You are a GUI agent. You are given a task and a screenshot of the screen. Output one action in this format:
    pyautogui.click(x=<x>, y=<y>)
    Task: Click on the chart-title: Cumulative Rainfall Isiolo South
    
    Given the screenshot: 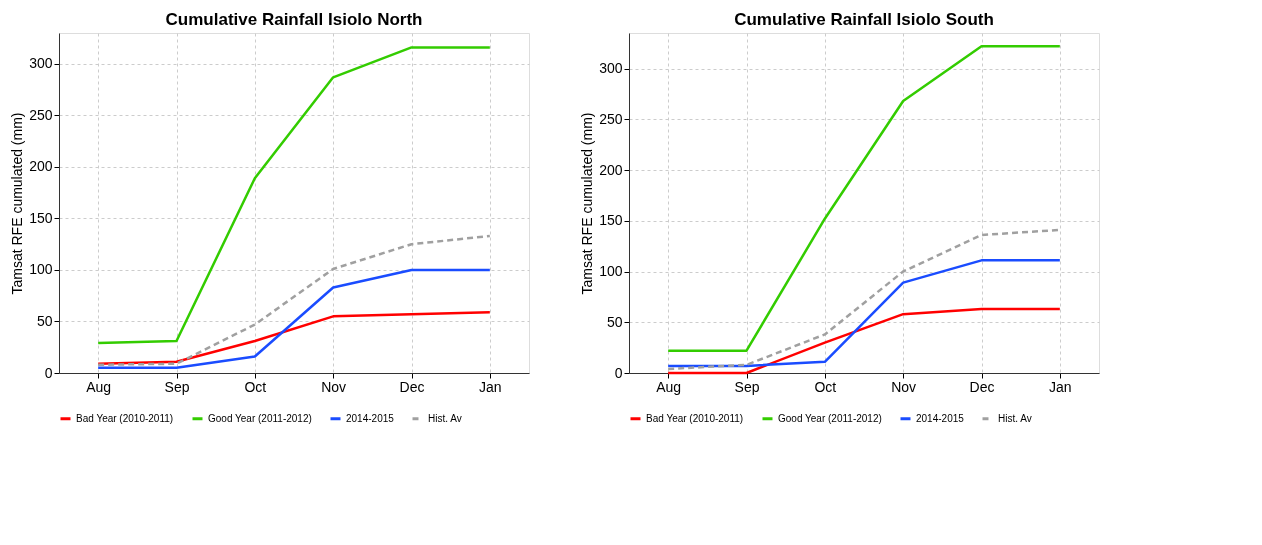 What is the action you would take?
    pyautogui.click(x=864, y=19)
    